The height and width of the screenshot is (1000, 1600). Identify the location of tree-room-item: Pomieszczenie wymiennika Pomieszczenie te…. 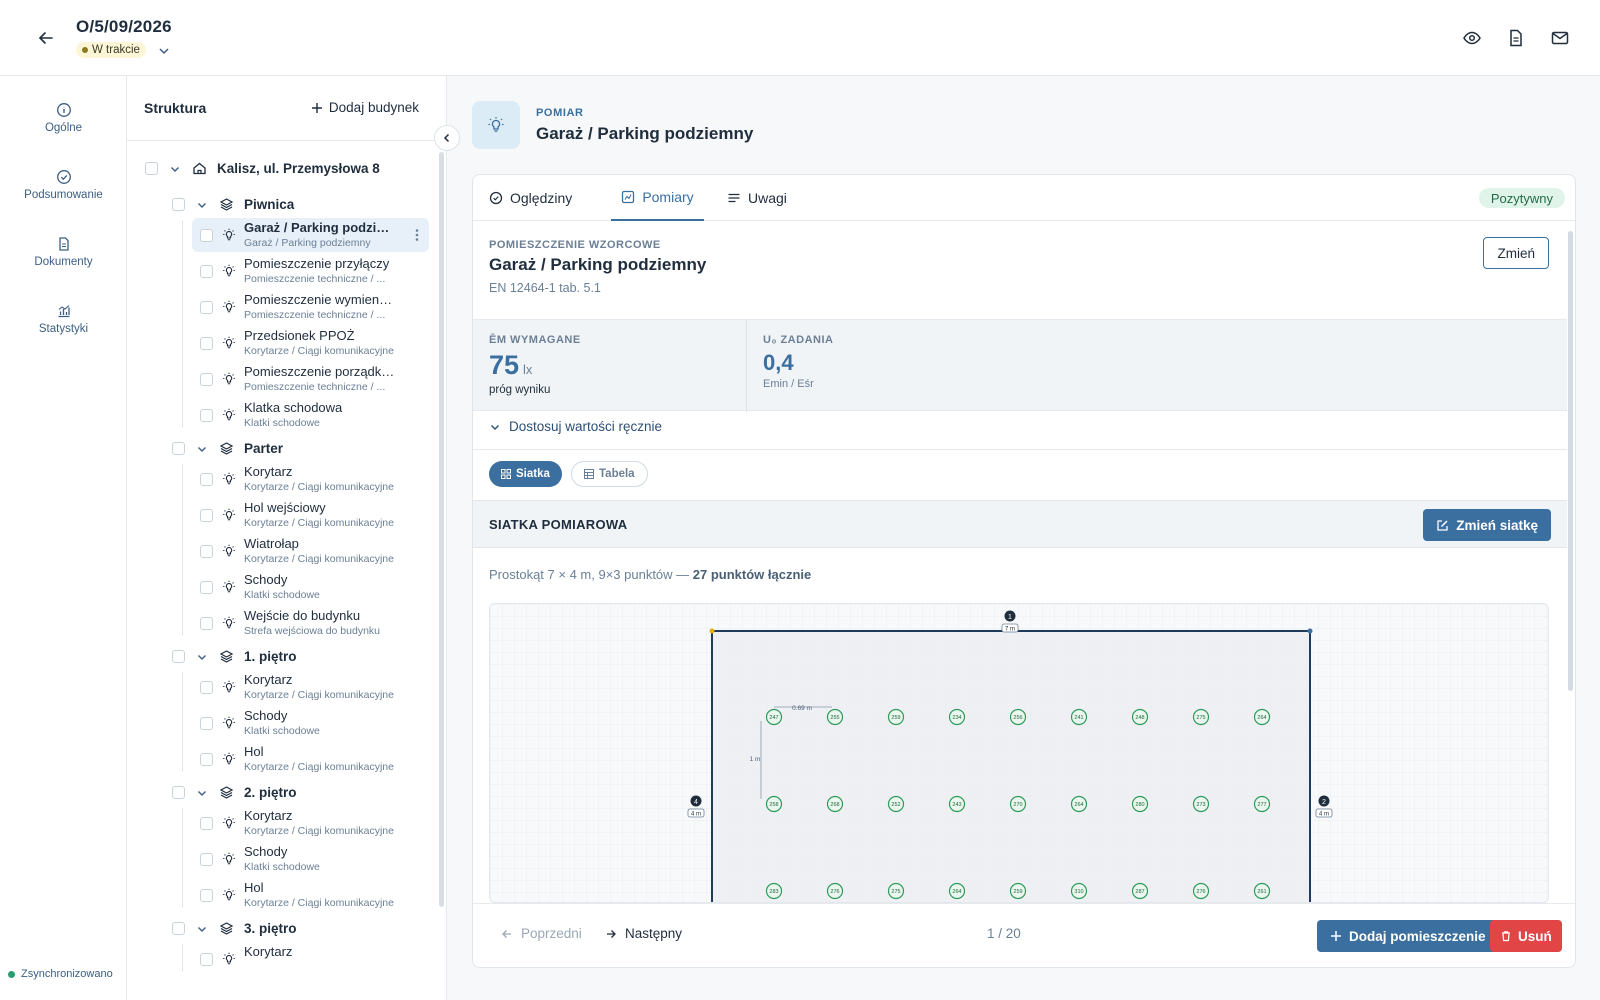
(310, 307).